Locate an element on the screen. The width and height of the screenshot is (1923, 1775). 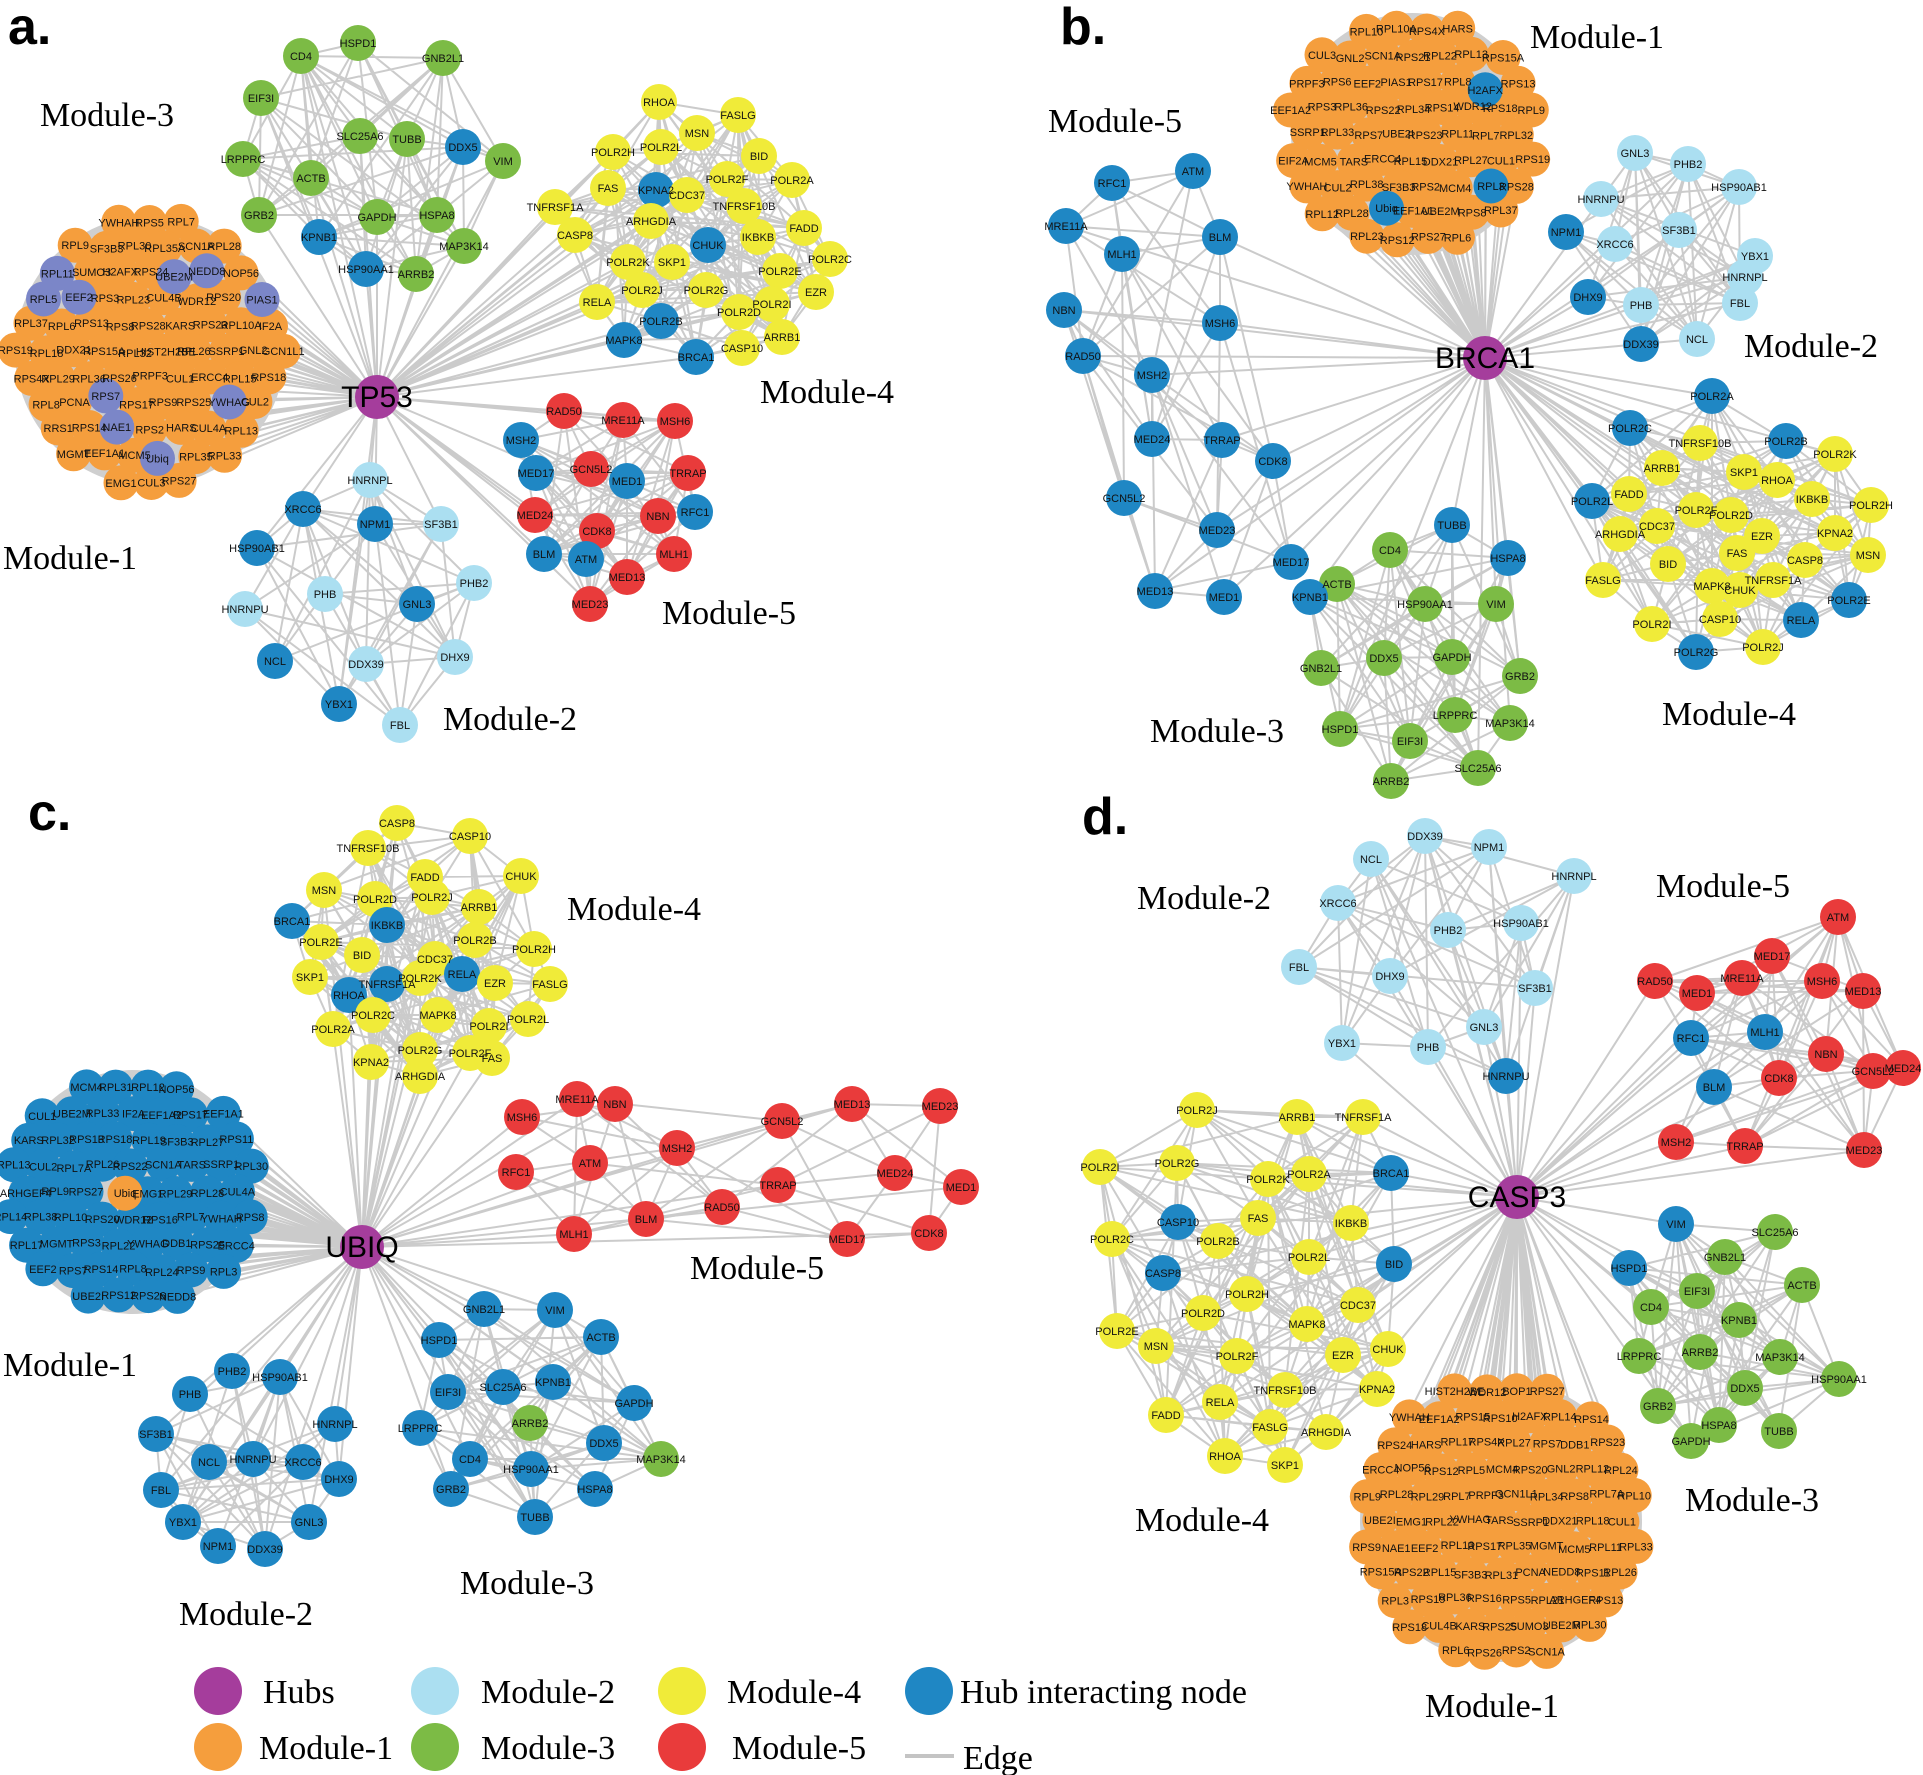
svg-text: RPS18 is located at coordinates (268, 378).